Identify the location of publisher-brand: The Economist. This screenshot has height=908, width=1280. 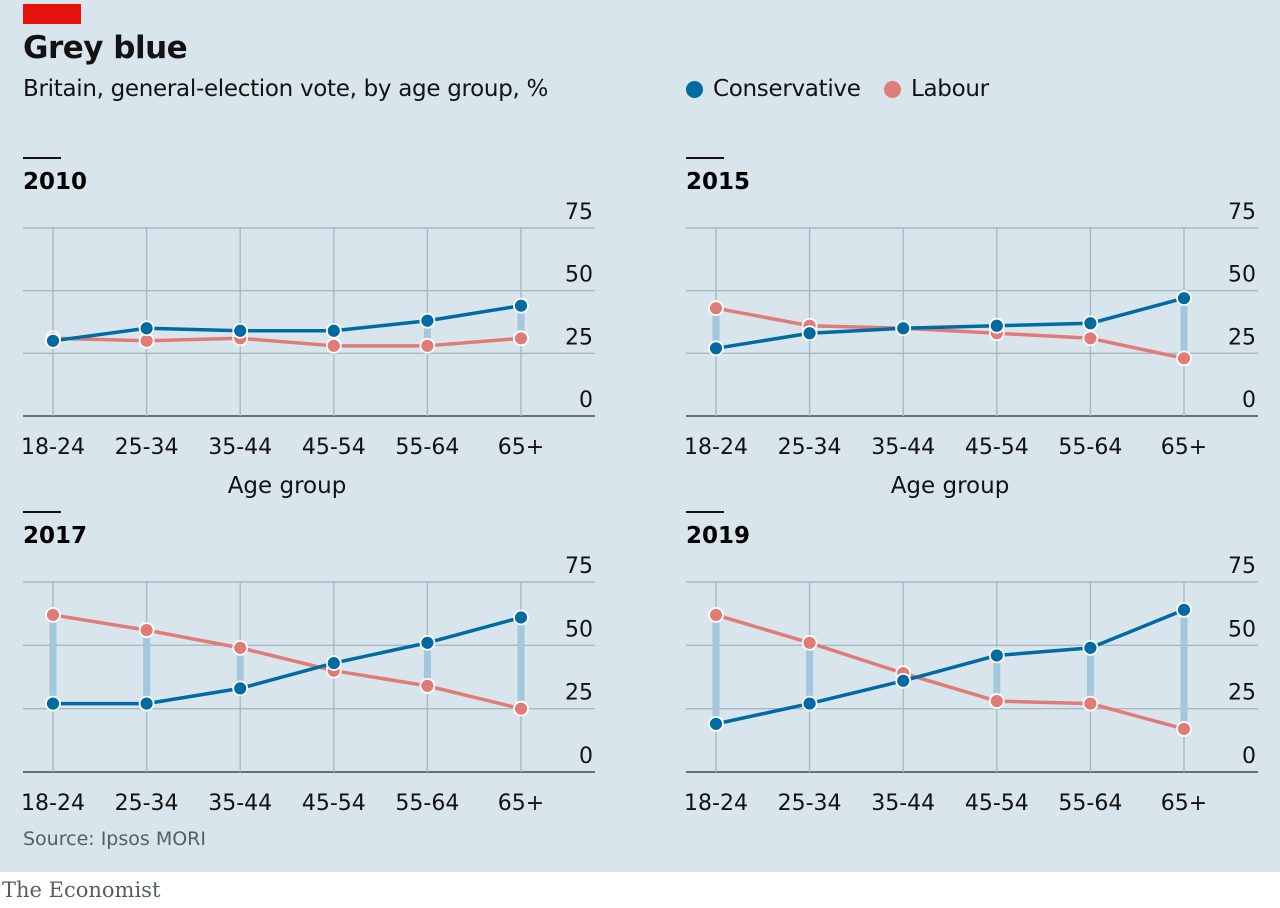
(81, 890).